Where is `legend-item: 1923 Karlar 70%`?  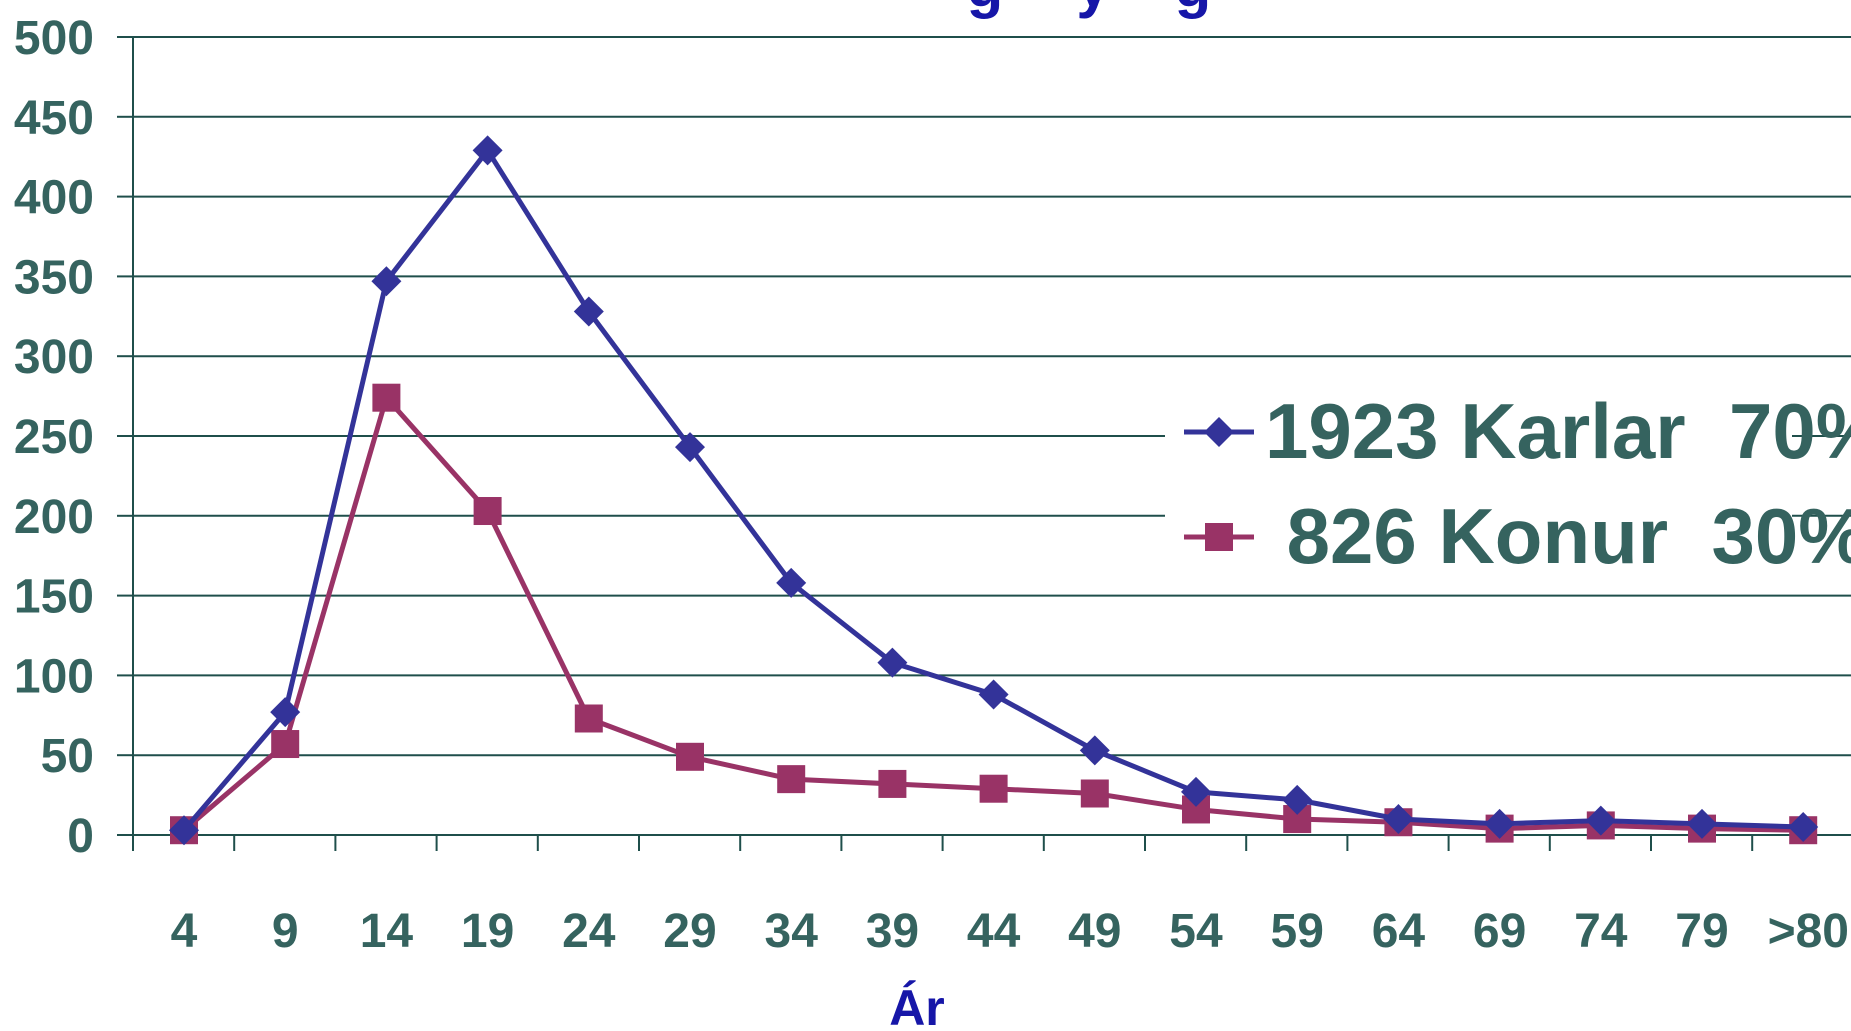 legend-item: 1923 Karlar 70% is located at coordinates (1517, 431).